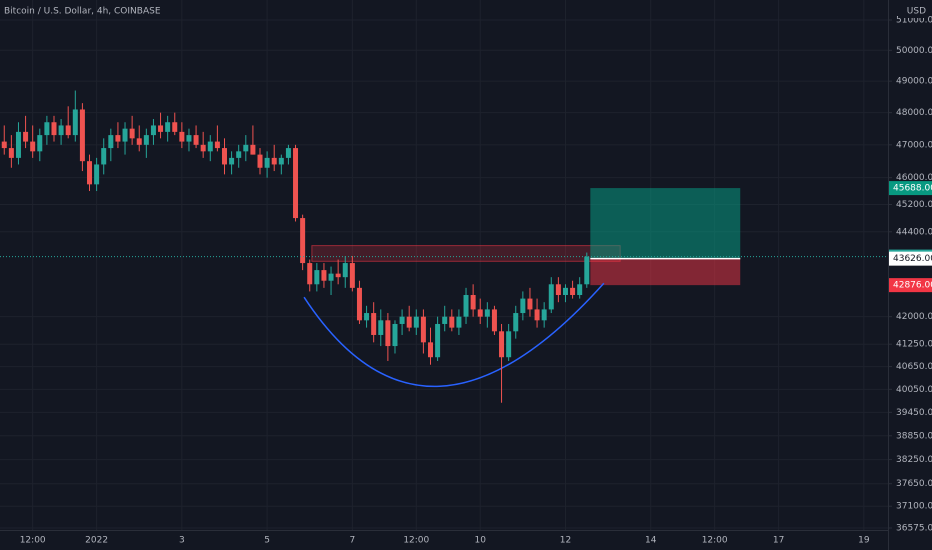 Image resolution: width=932 pixels, height=550 pixels. I want to click on x-tick-label: 12, so click(565, 541).